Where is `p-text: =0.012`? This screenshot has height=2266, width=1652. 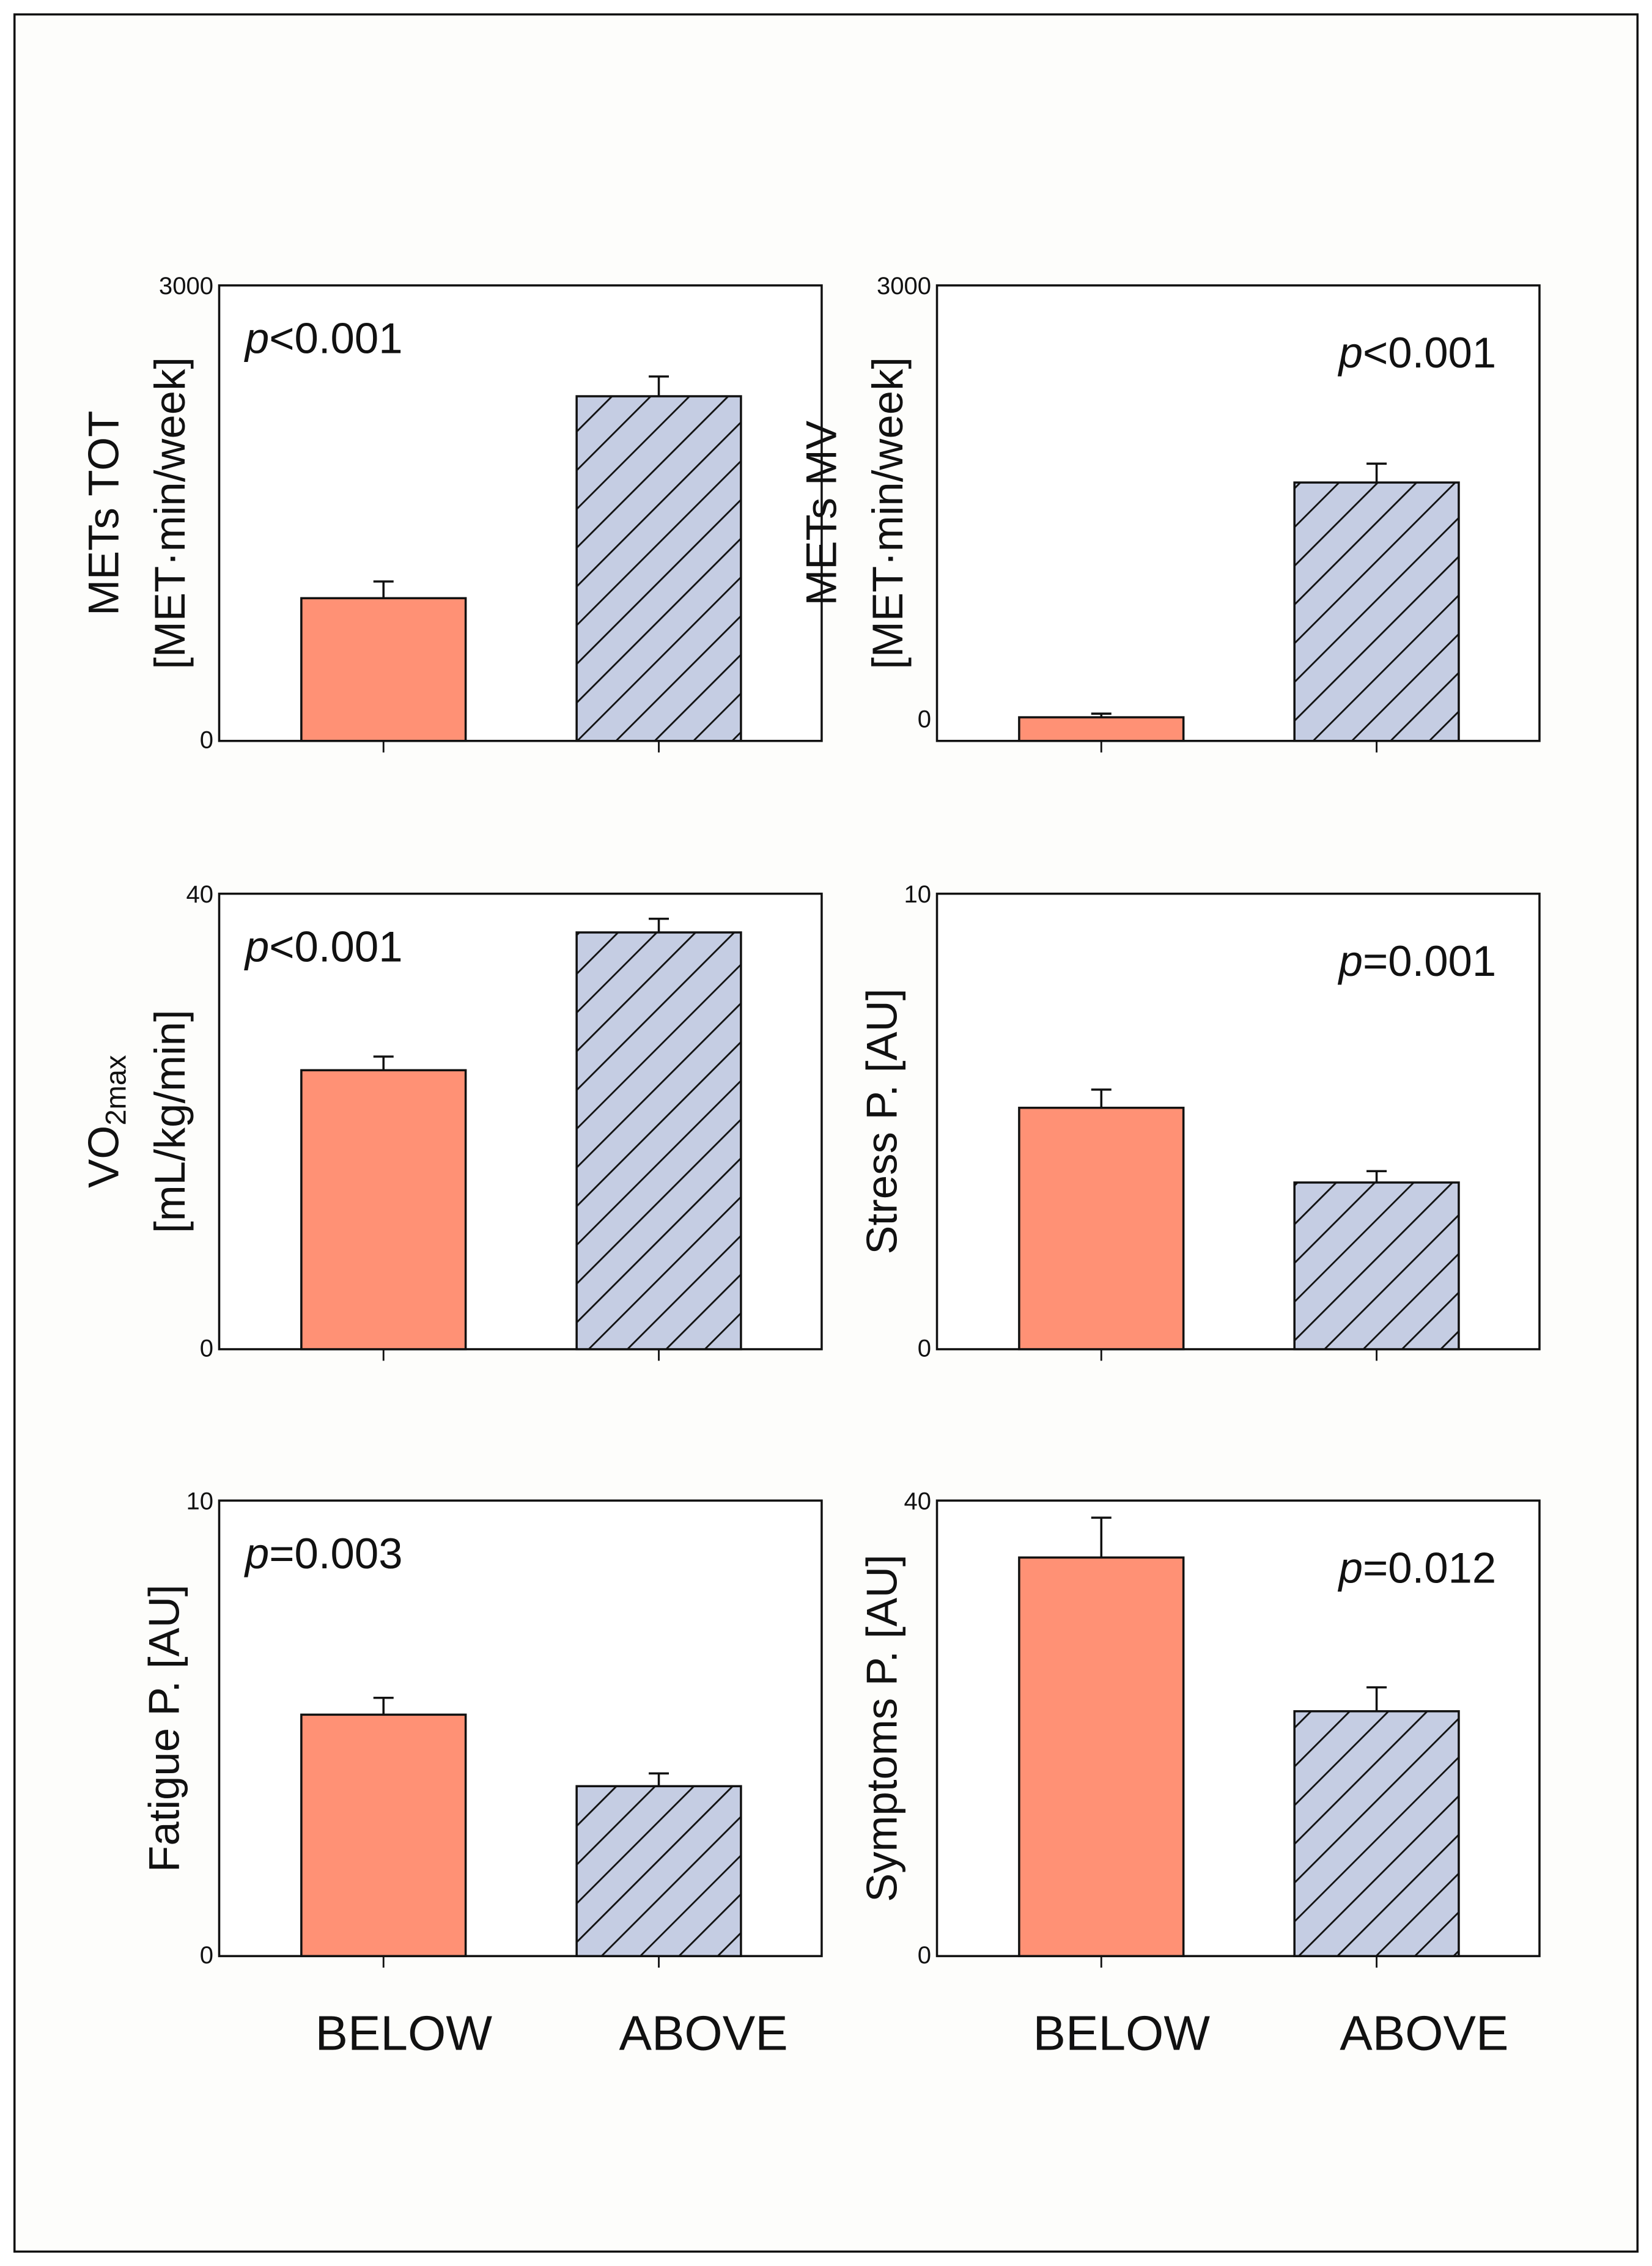
p-text: =0.012 is located at coordinates (1429, 1568).